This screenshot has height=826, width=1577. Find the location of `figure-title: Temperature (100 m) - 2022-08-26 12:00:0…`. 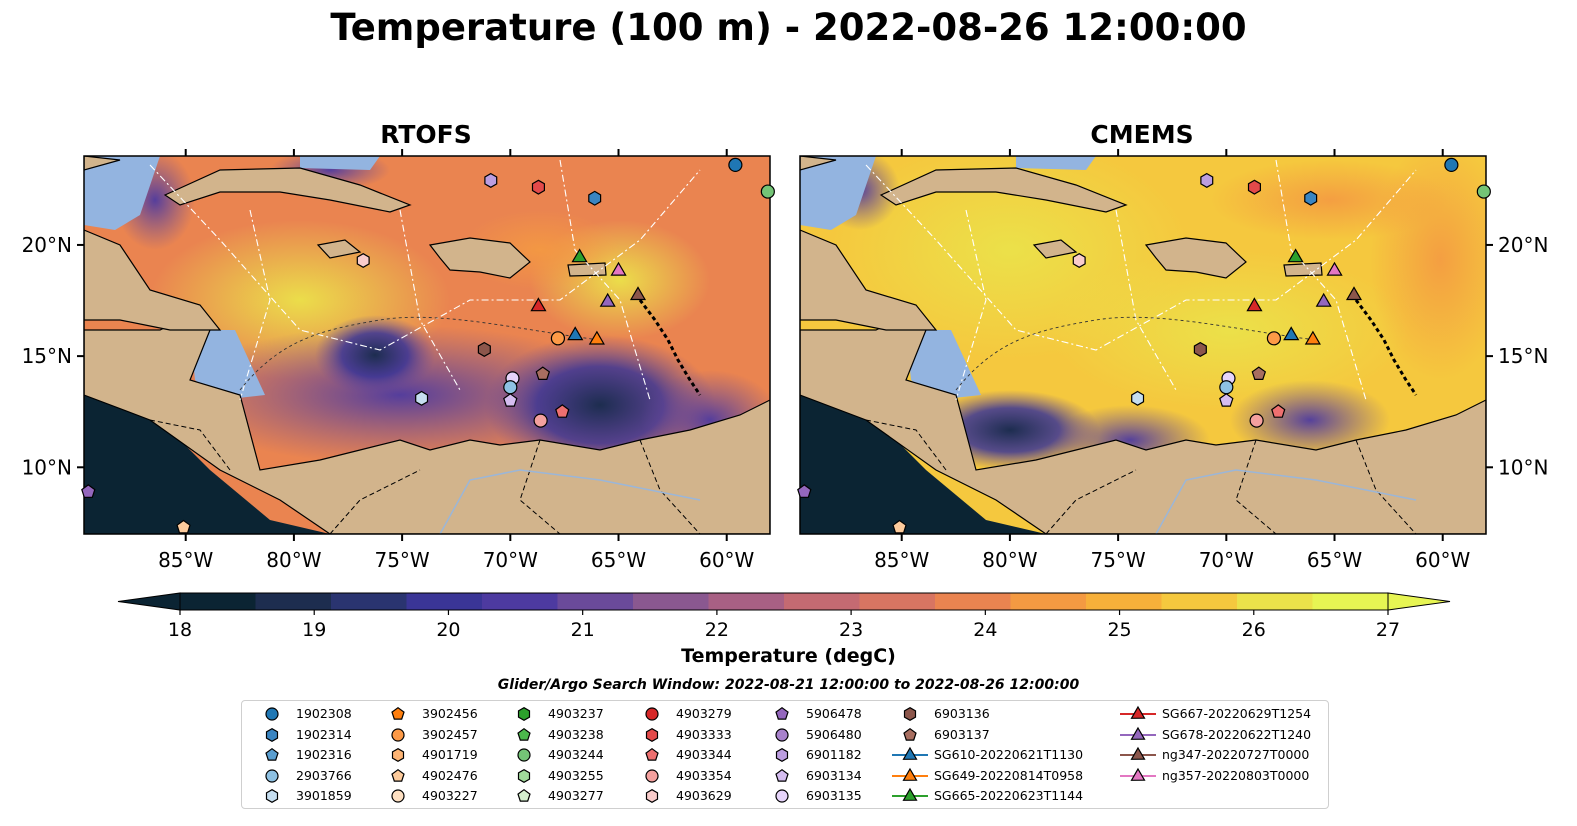

figure-title: Temperature (100 m) - 2022-08-26 12:00:0… is located at coordinates (788, 27).